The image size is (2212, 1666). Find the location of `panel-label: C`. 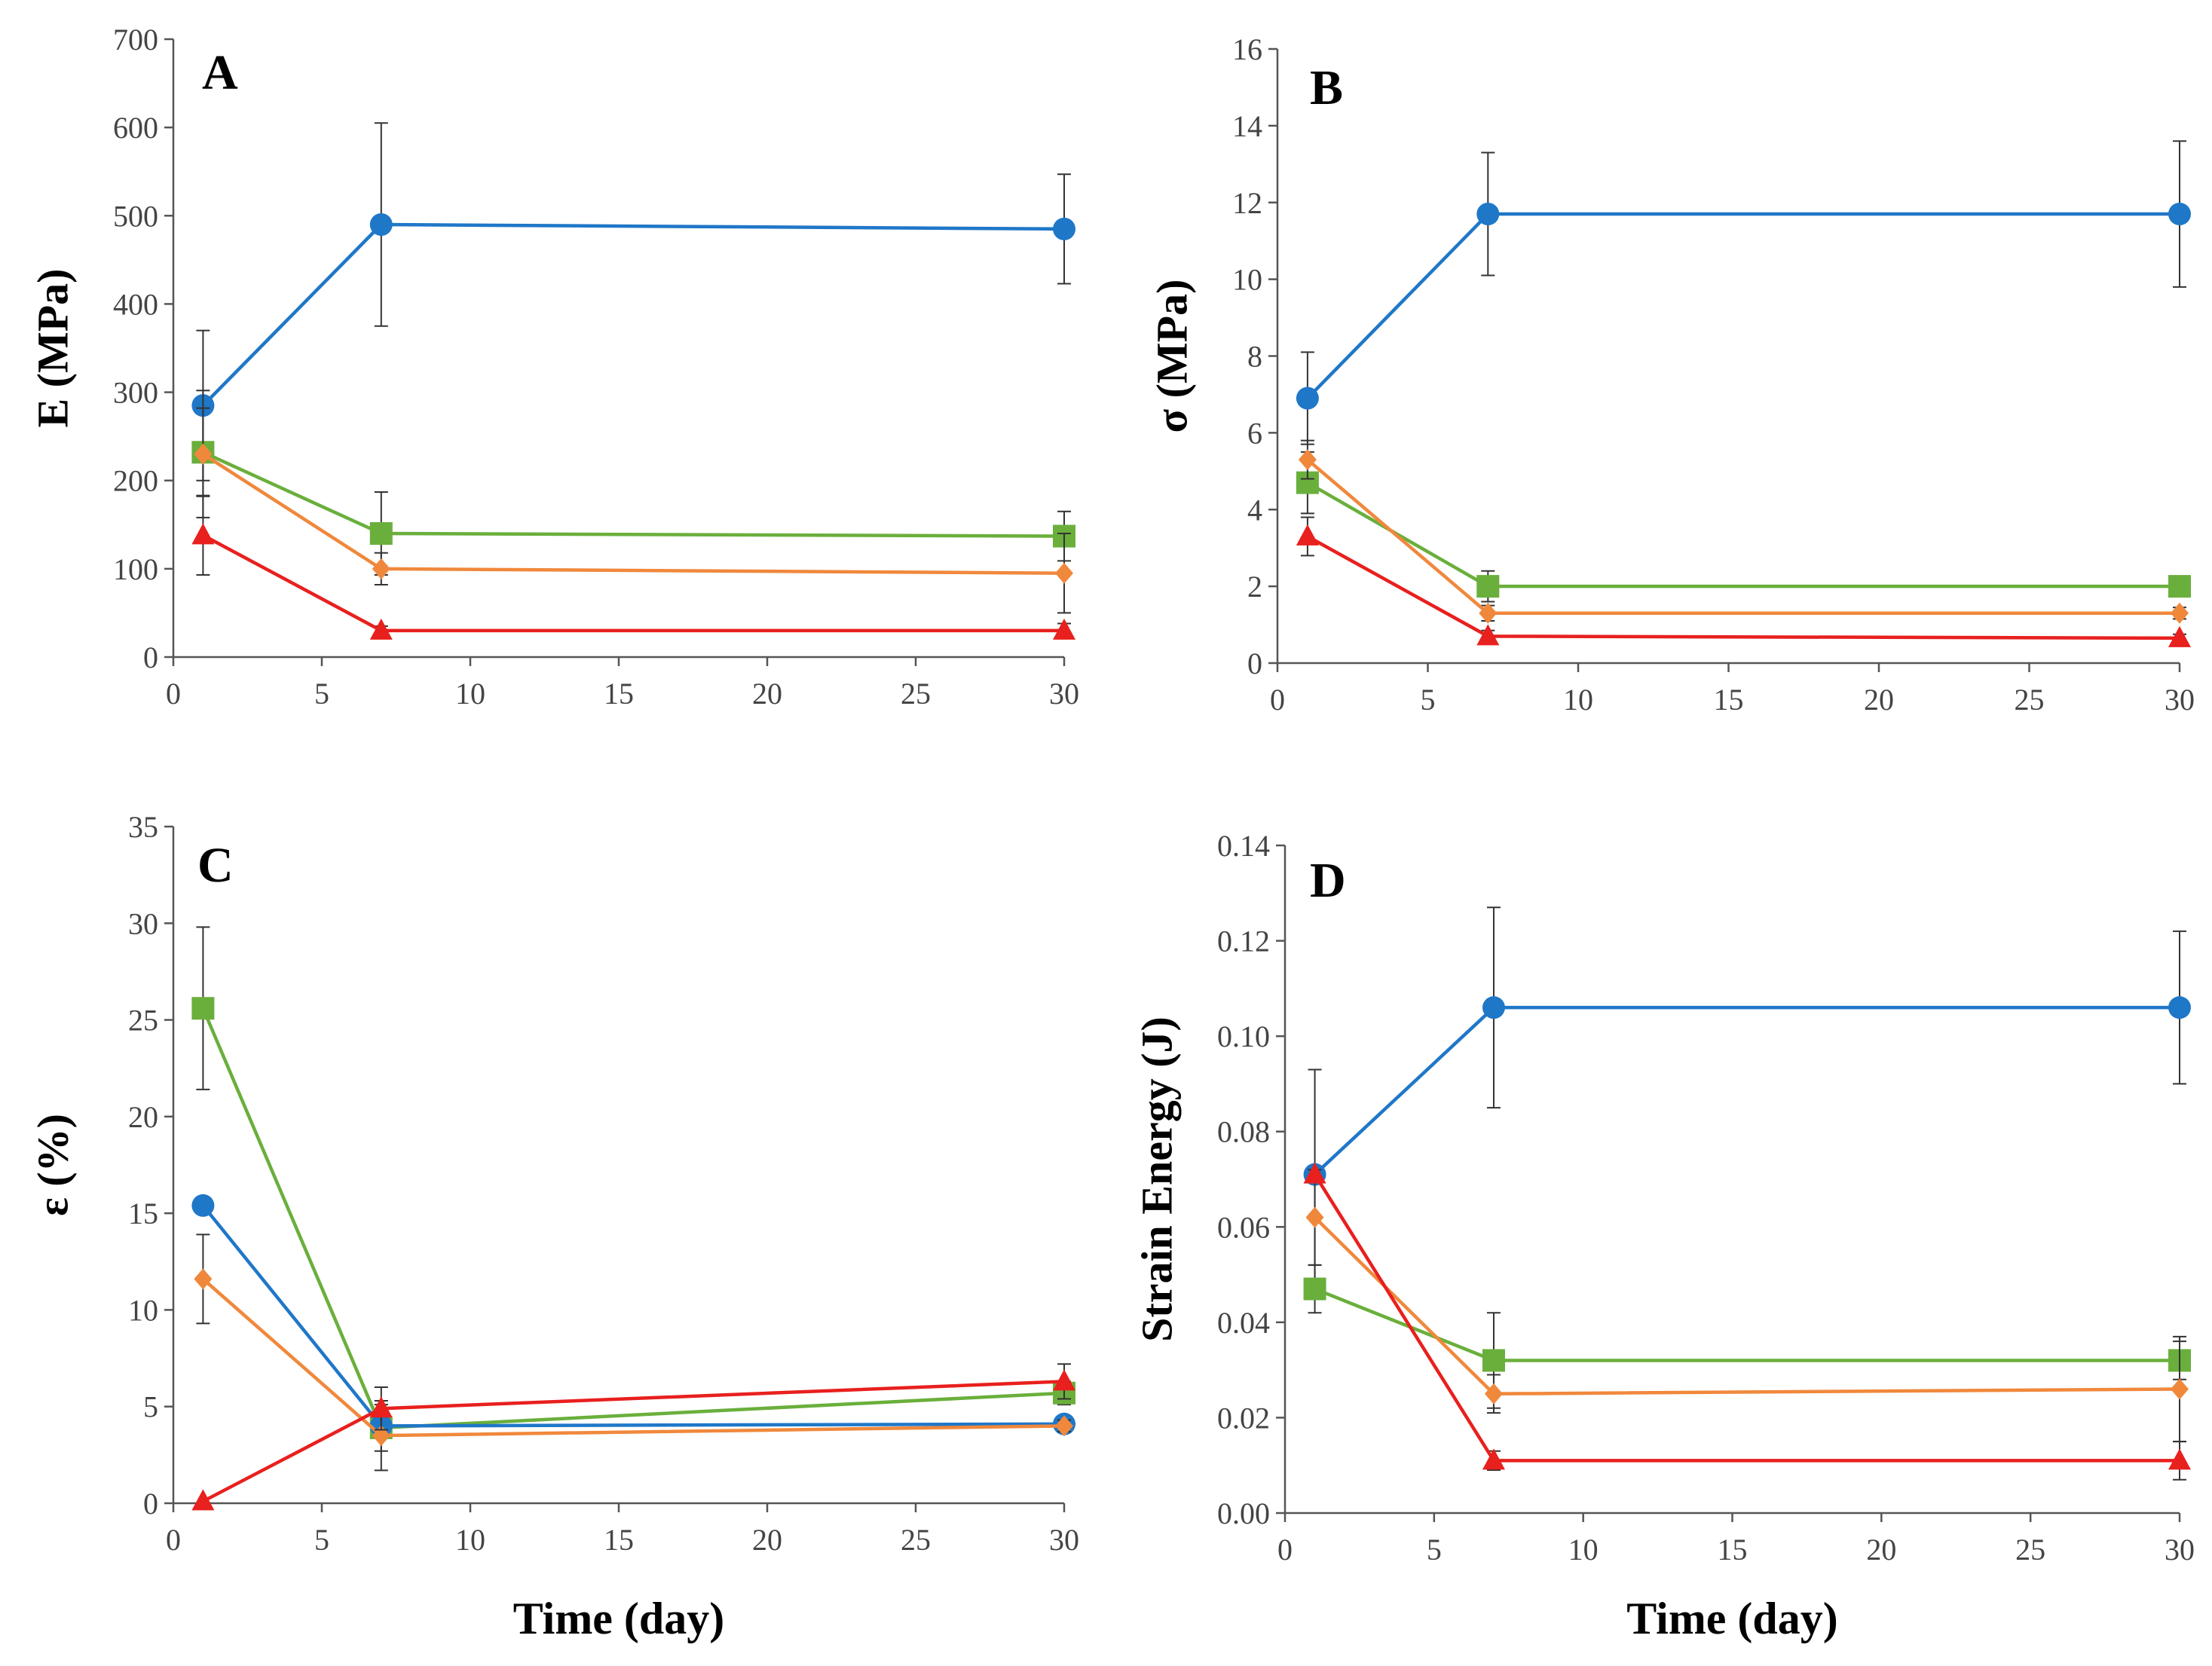

panel-label: C is located at coordinates (216, 865).